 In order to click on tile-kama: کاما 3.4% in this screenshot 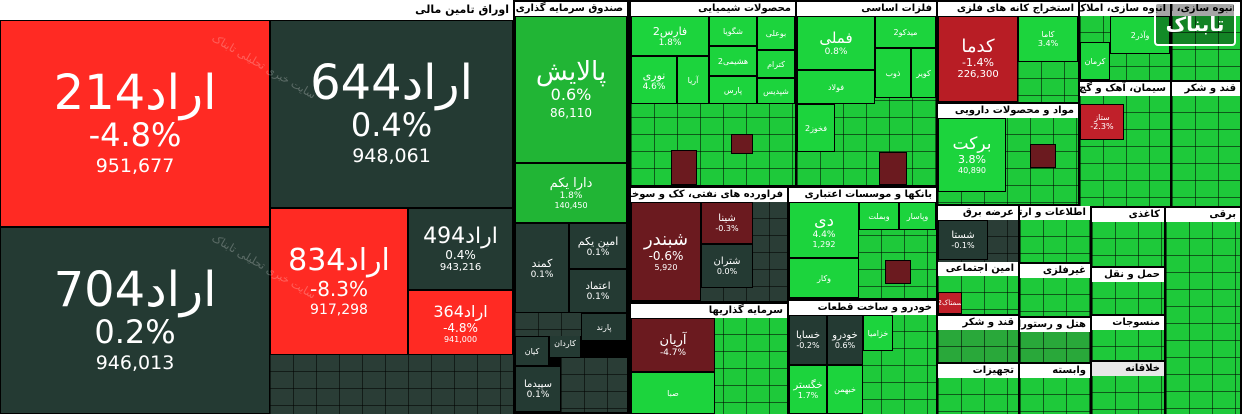, I will do `click(1048, 39)`.